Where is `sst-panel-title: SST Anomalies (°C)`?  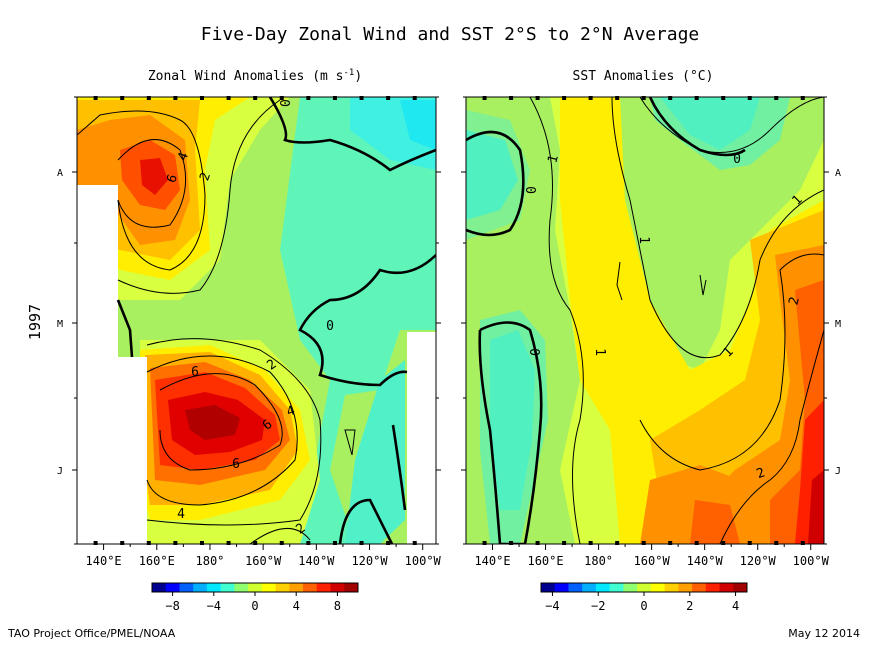 sst-panel-title: SST Anomalies (°C) is located at coordinates (643, 76).